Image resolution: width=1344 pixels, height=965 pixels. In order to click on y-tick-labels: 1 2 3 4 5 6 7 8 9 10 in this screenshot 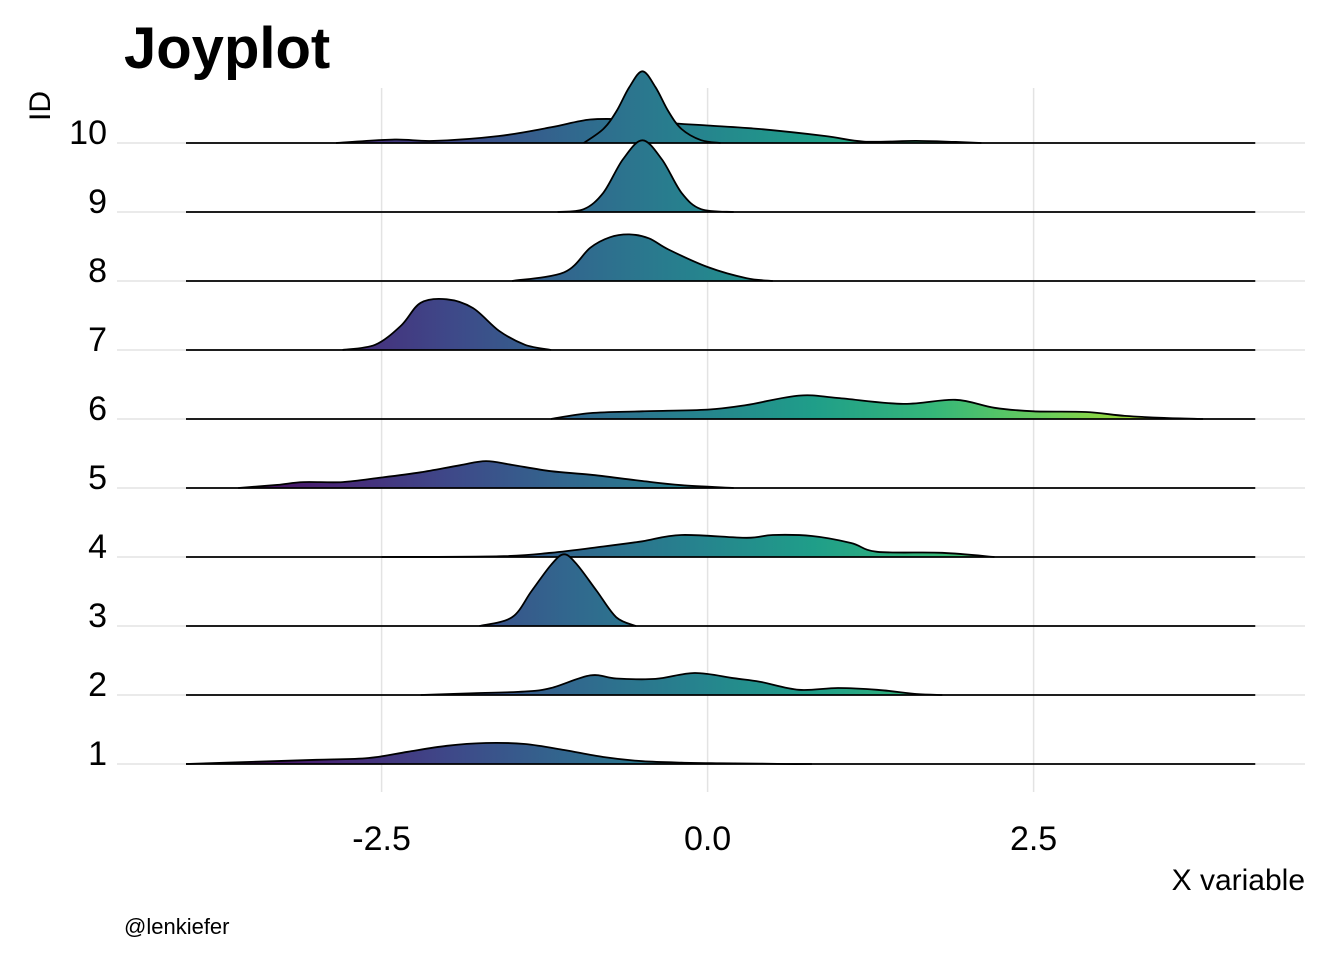, I will do `click(88, 443)`.